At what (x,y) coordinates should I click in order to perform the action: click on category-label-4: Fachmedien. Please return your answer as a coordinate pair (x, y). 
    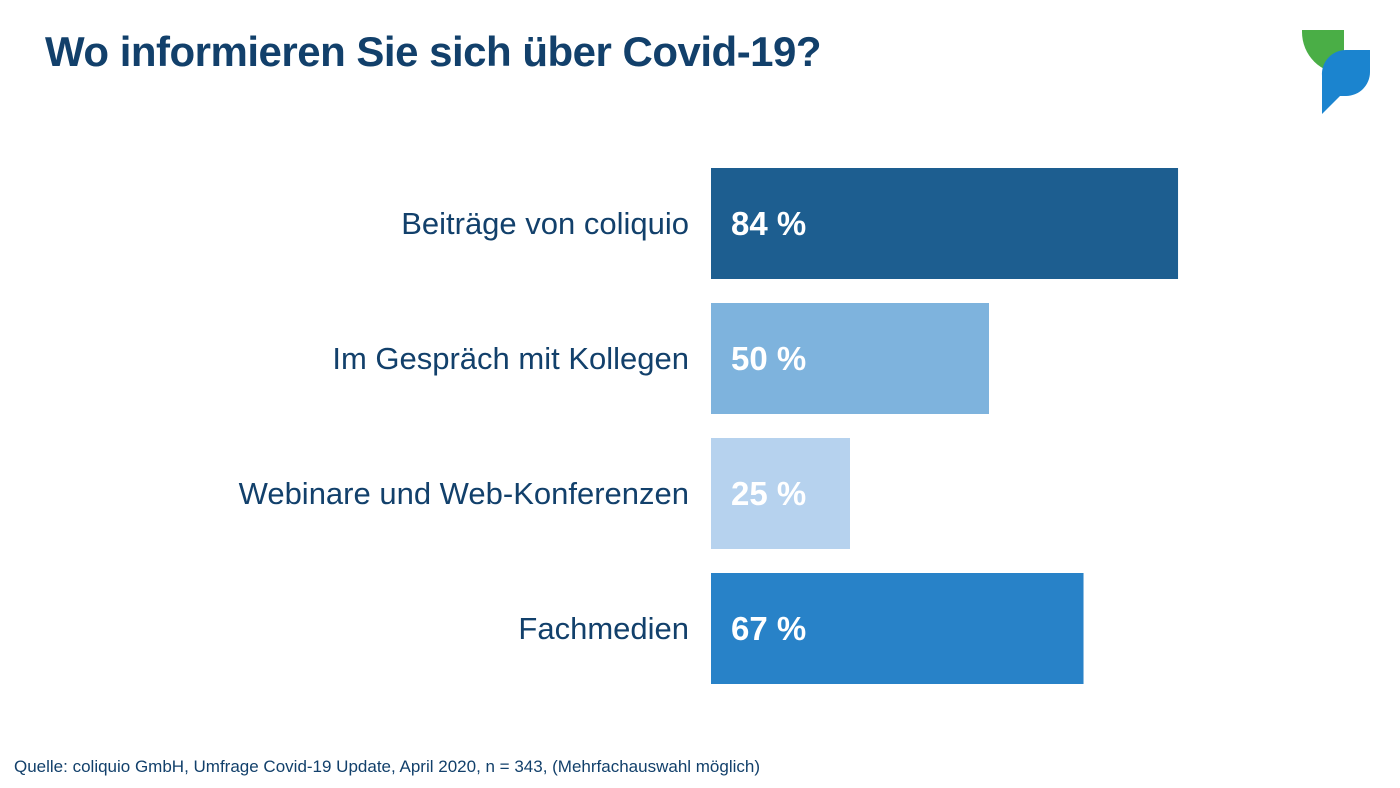
    Looking at the image, I should click on (603, 628).